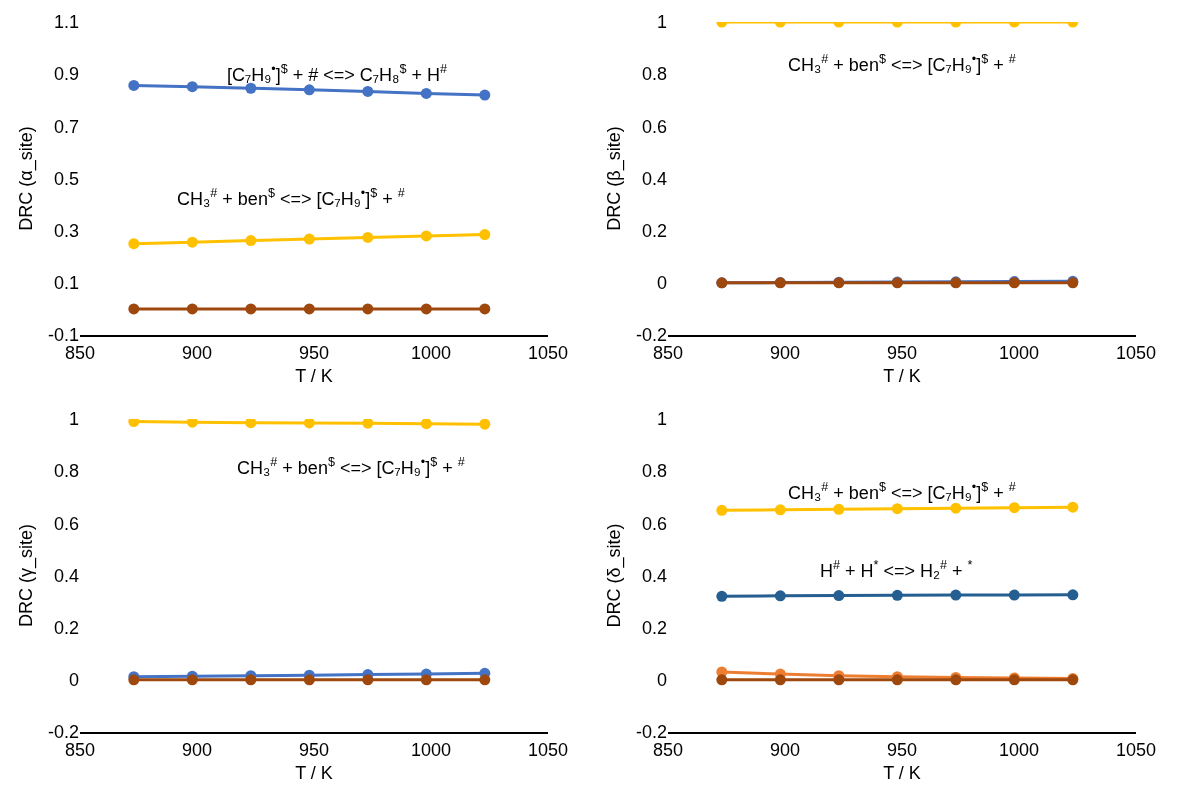  Describe the element at coordinates (66, 178) in the screenshot. I see `y-tick-label: 0.5` at that location.